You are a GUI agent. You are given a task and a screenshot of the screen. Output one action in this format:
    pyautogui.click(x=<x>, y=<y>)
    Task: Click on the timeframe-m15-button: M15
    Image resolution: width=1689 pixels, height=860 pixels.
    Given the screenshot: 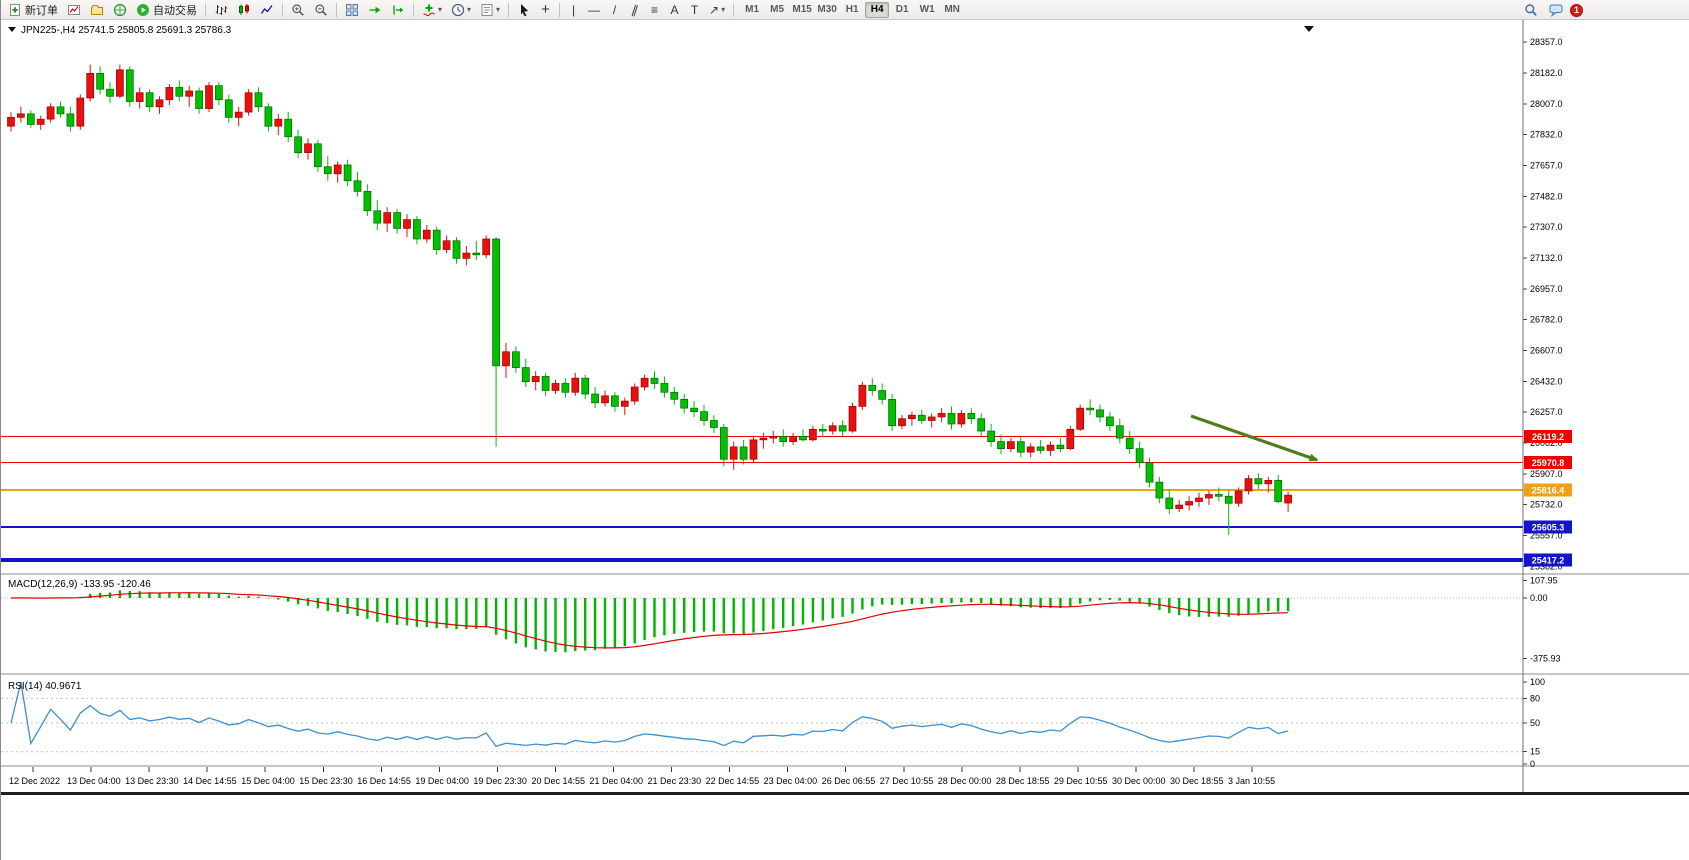 What is the action you would take?
    pyautogui.click(x=802, y=10)
    